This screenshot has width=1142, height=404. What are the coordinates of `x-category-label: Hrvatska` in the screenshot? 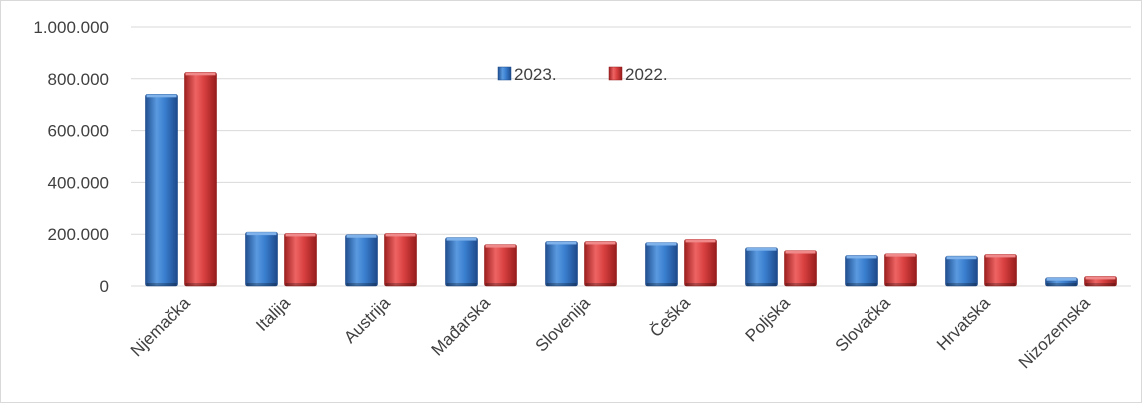 It's located at (963, 323).